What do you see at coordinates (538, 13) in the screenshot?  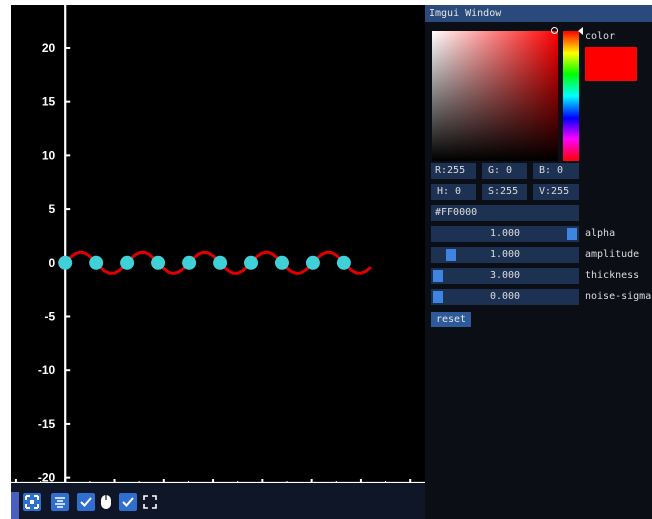 I see `window-title: Imgui Window` at bounding box center [538, 13].